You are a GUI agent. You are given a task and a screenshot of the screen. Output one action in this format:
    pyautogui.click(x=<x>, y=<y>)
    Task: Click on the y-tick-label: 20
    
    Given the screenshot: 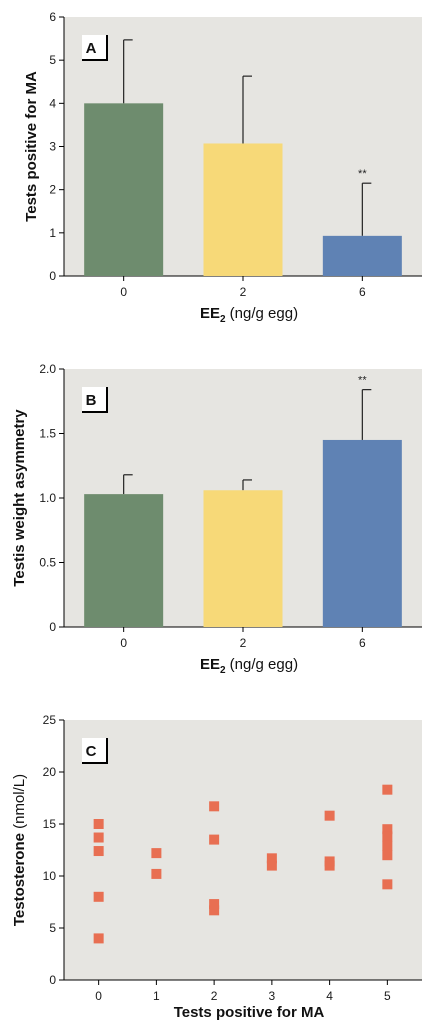 What is the action you would take?
    pyautogui.click(x=50, y=772)
    